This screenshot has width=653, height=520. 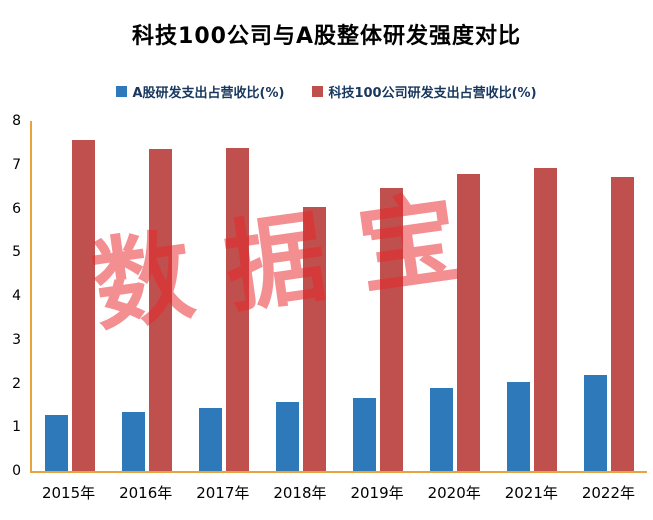 I want to click on legend-item: 科技100公司研发支出占营收比(%), so click(x=424, y=91).